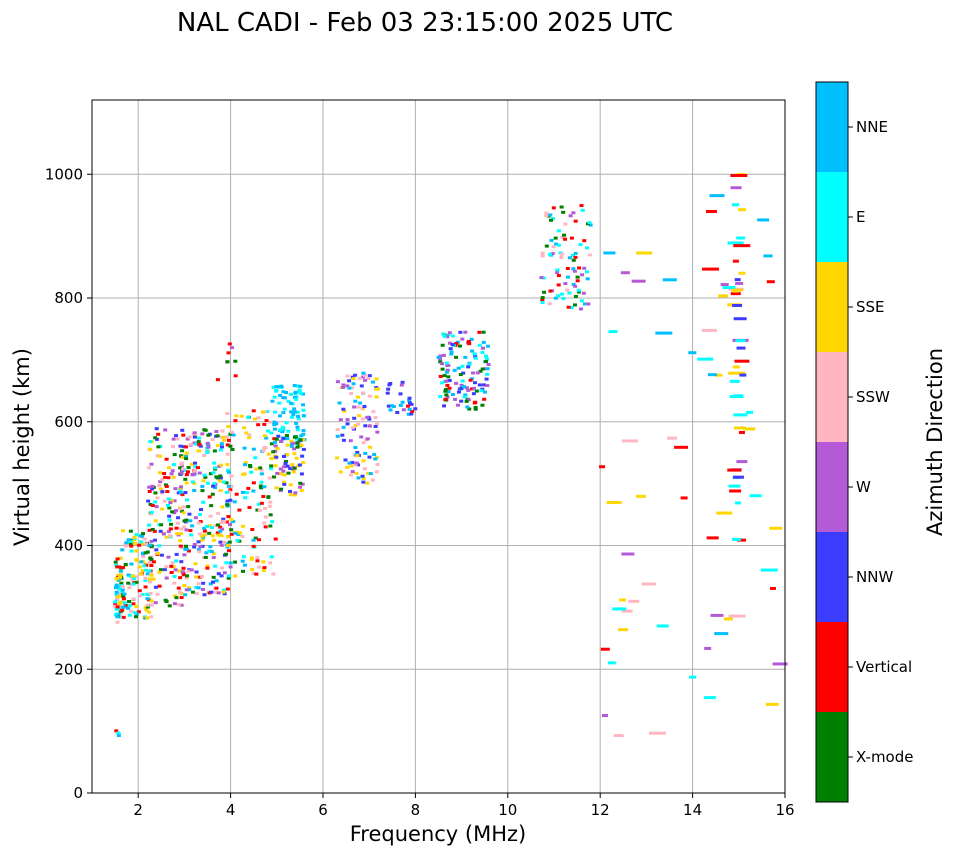 The image size is (958, 857). Describe the element at coordinates (864, 442) in the screenshot. I see `azimuth-colorbar: X-mode Vertical NNW W SSW SSE E NNE` at that location.